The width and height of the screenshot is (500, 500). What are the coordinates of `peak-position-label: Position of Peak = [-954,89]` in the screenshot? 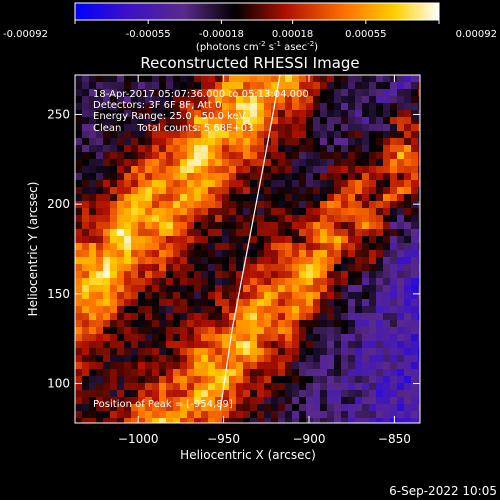 It's located at (163, 404).